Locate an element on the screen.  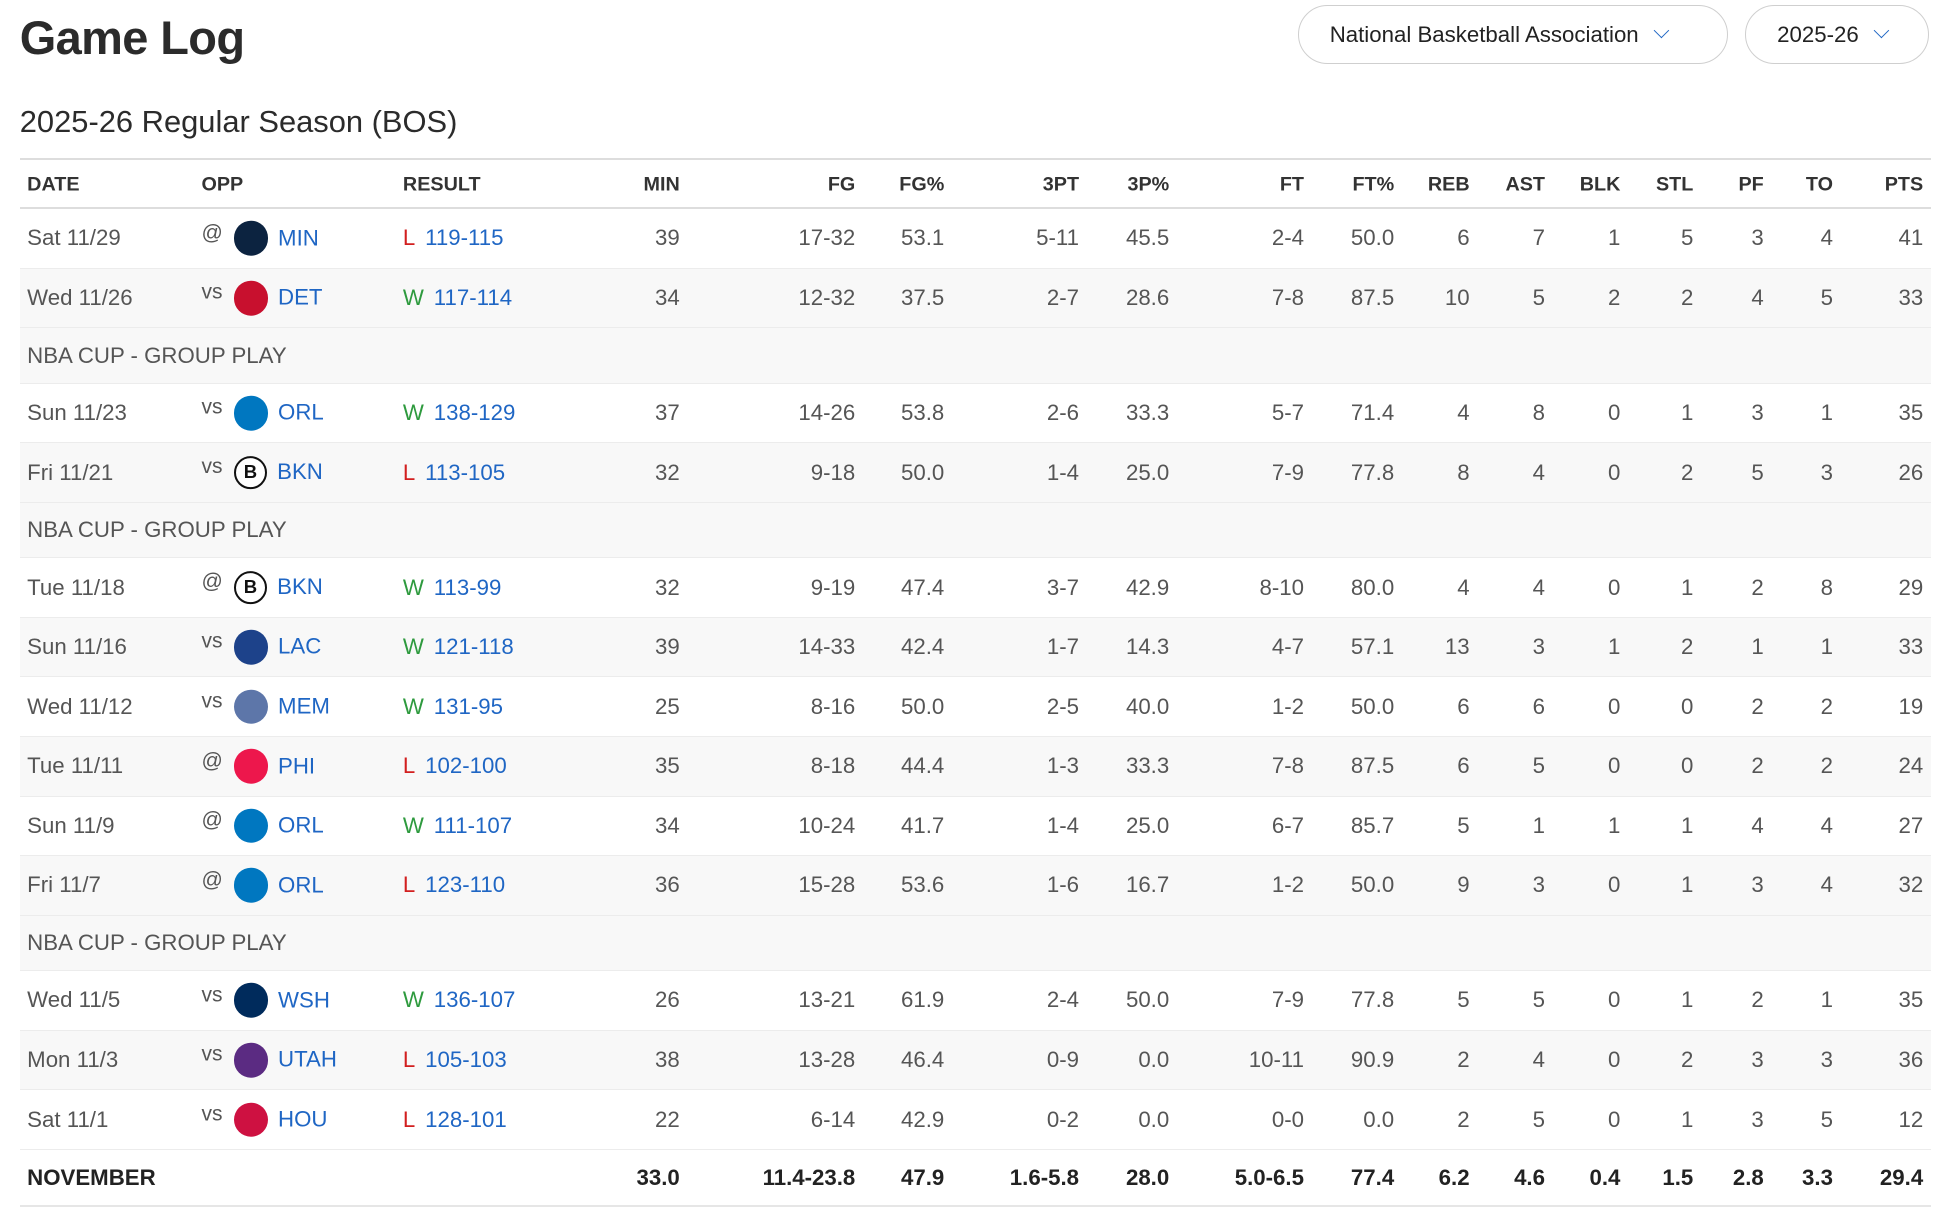
stat-3pt: 1-3 is located at coordinates (1063, 766).